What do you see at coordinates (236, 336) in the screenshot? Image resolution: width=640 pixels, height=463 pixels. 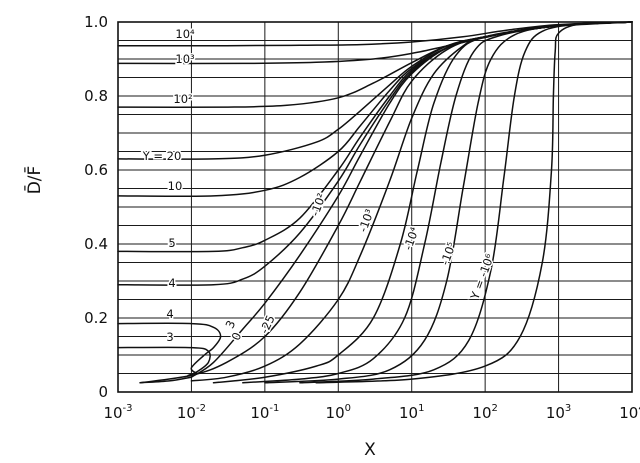 I see `curve-label: 0` at bounding box center [236, 336].